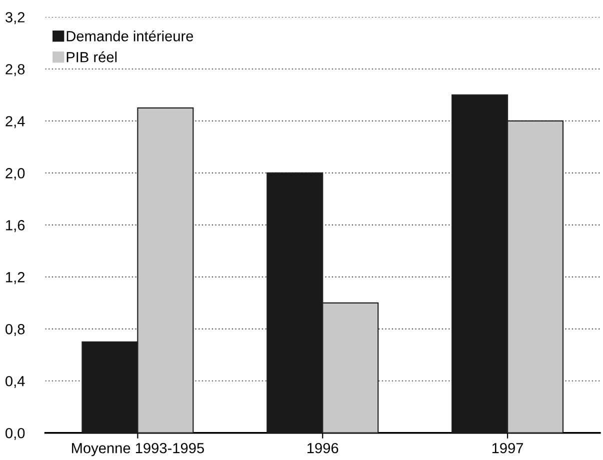  I want to click on y-tick-label: 2,0, so click(15, 174).